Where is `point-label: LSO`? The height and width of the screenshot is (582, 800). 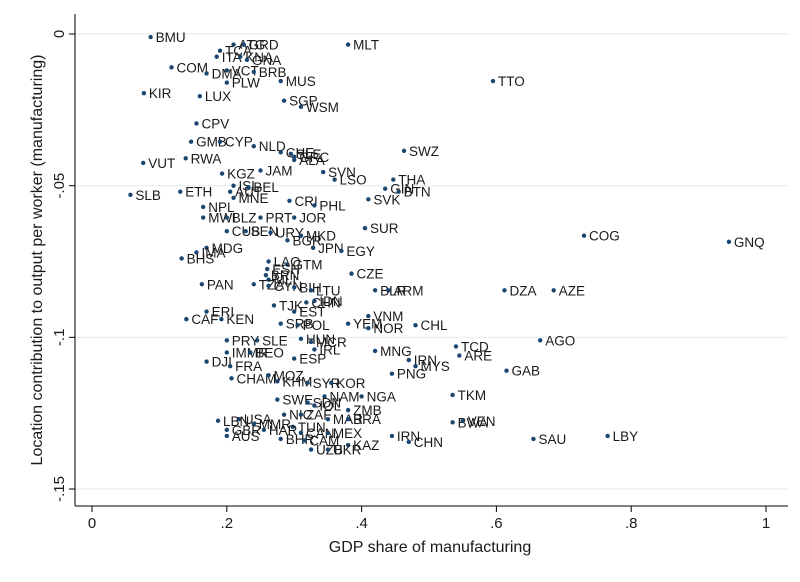 point-label: LSO is located at coordinates (353, 180).